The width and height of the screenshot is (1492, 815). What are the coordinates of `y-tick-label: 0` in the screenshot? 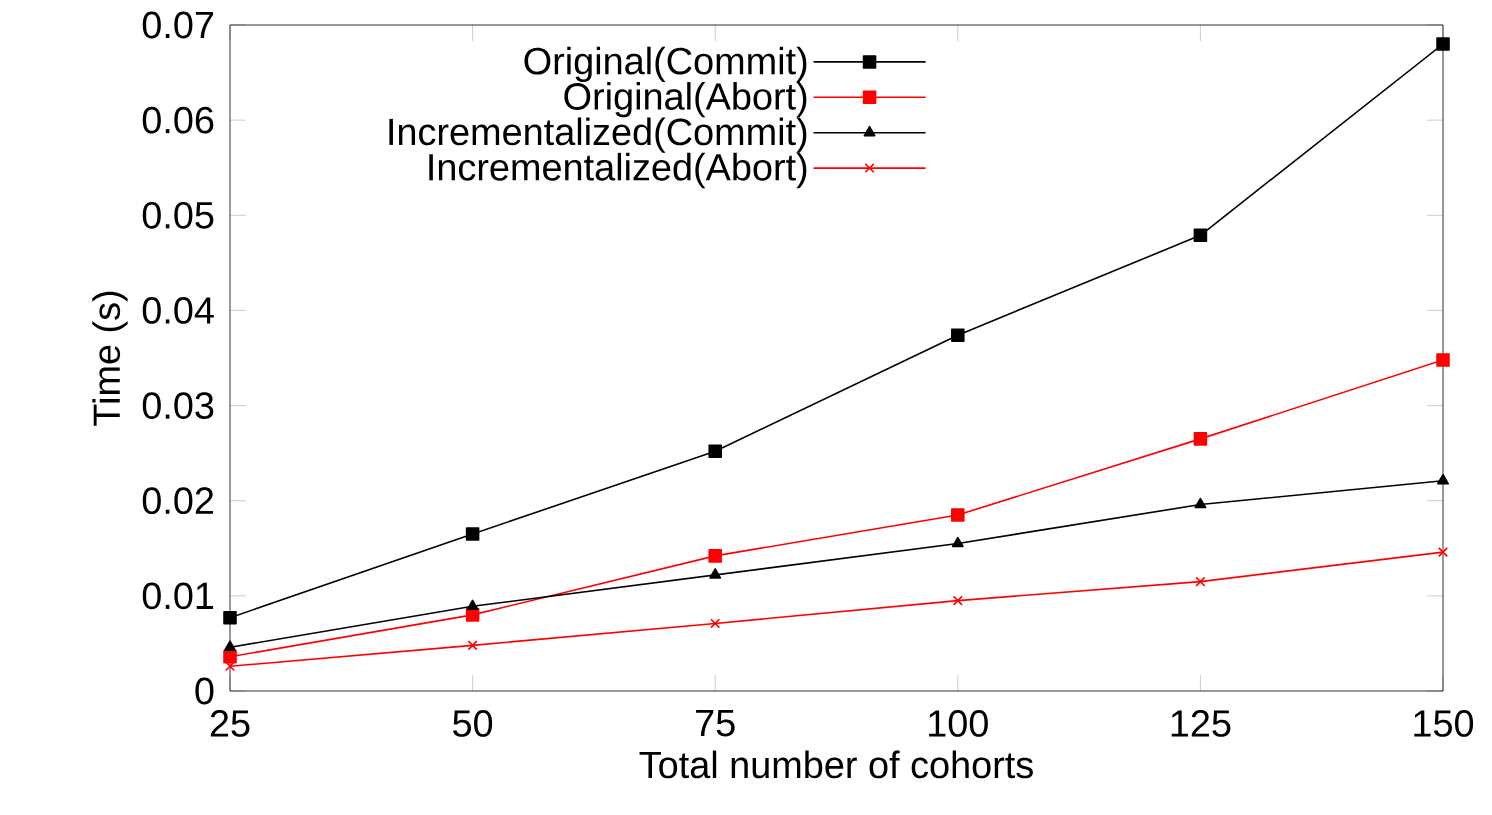 It's located at (204, 691).